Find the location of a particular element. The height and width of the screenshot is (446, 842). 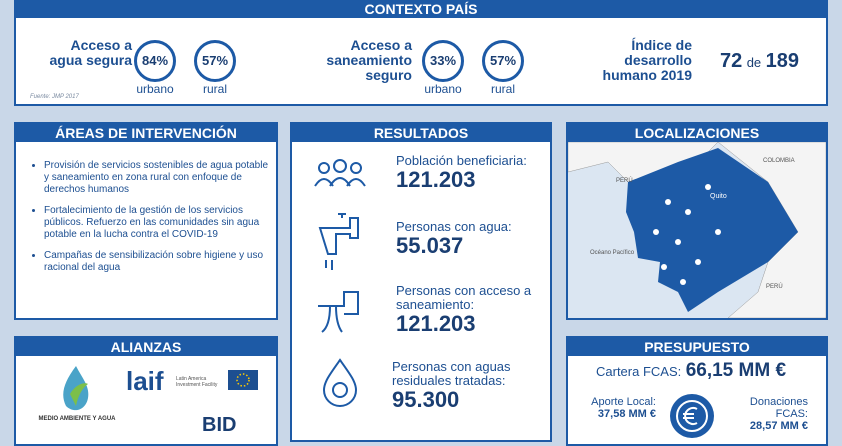

idh-label: Índice de desarrollo humano 2019 is located at coordinates (647, 60).